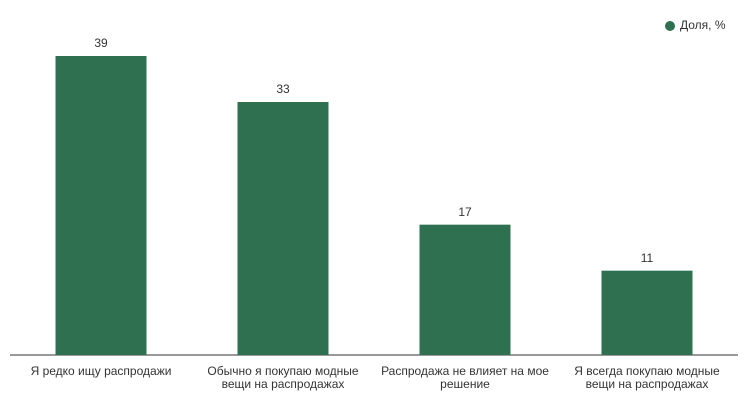 The image size is (748, 400). Describe the element at coordinates (101, 43) in the screenshot. I see `data-label: 39` at that location.